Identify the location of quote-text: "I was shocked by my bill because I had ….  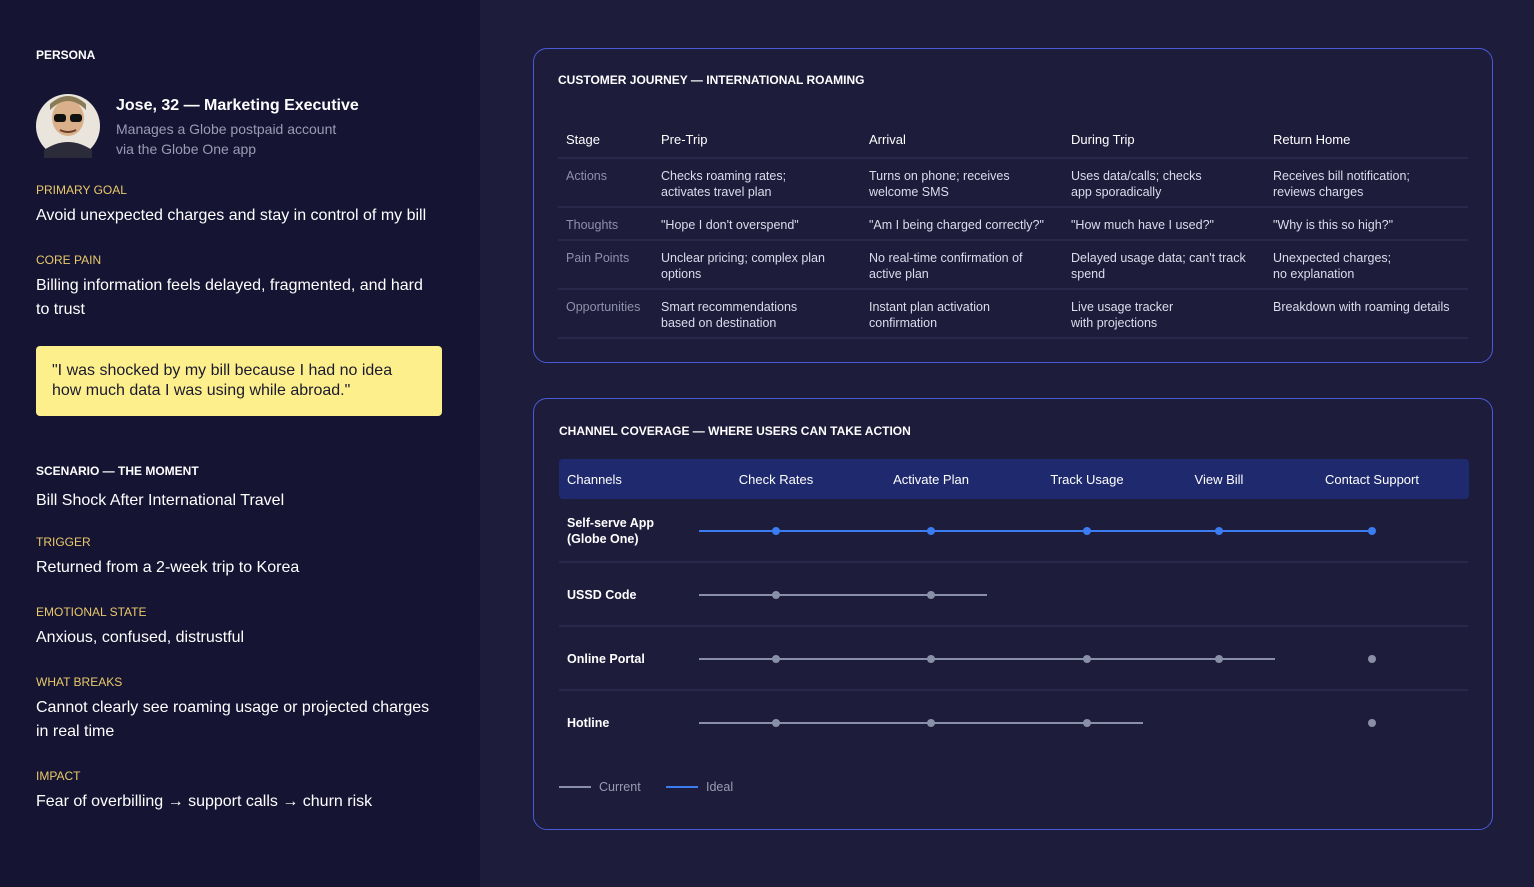
(222, 370).